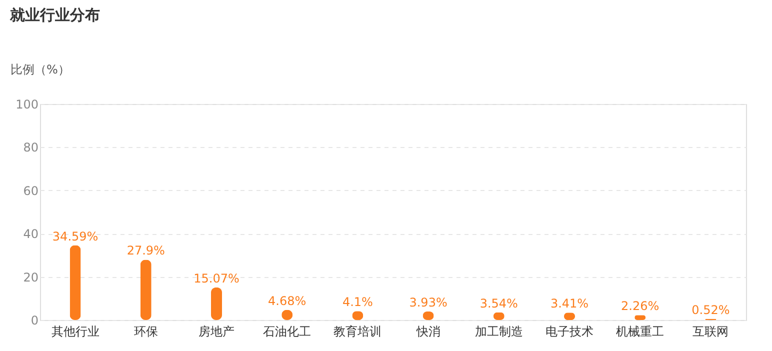 Image resolution: width=772 pixels, height=351 pixels. Describe the element at coordinates (75, 236) in the screenshot. I see `data-label: 34.59%` at that location.